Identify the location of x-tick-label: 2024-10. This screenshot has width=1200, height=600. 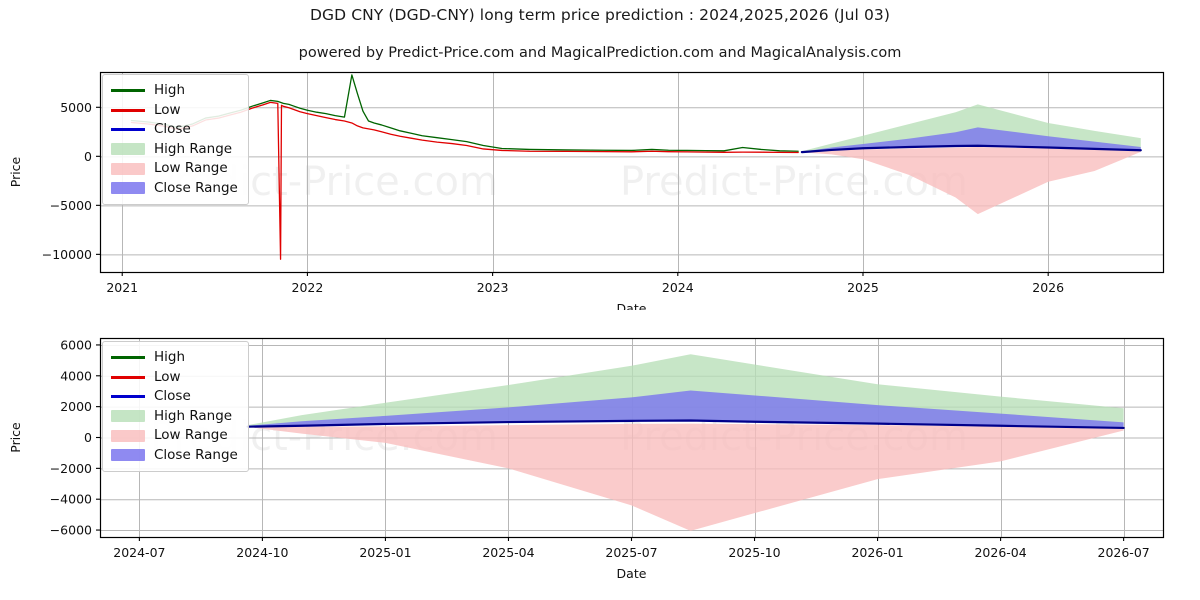
(262, 552).